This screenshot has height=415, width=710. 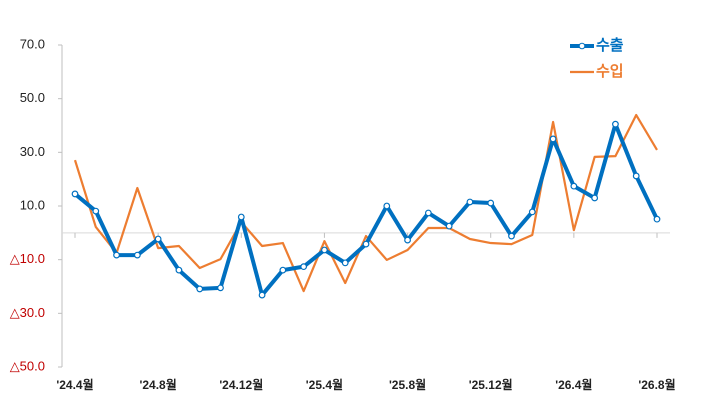 I want to click on y-tick-label: 10.0, so click(x=32, y=204).